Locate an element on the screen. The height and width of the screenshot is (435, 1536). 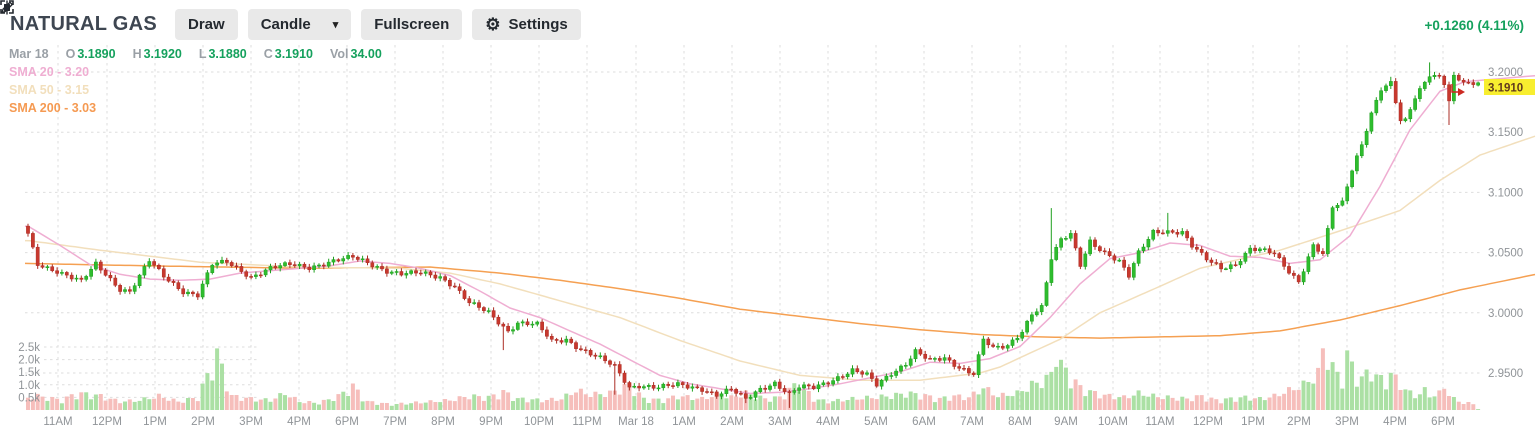
svg-text: 7PM is located at coordinates (395, 422).